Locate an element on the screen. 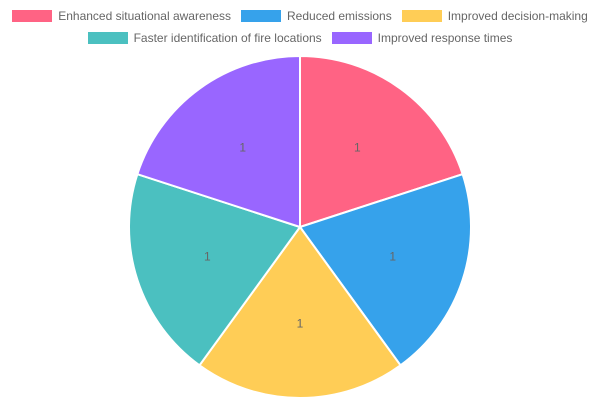  legend-item-reduced-emissions: Reduced emissions is located at coordinates (316, 16).